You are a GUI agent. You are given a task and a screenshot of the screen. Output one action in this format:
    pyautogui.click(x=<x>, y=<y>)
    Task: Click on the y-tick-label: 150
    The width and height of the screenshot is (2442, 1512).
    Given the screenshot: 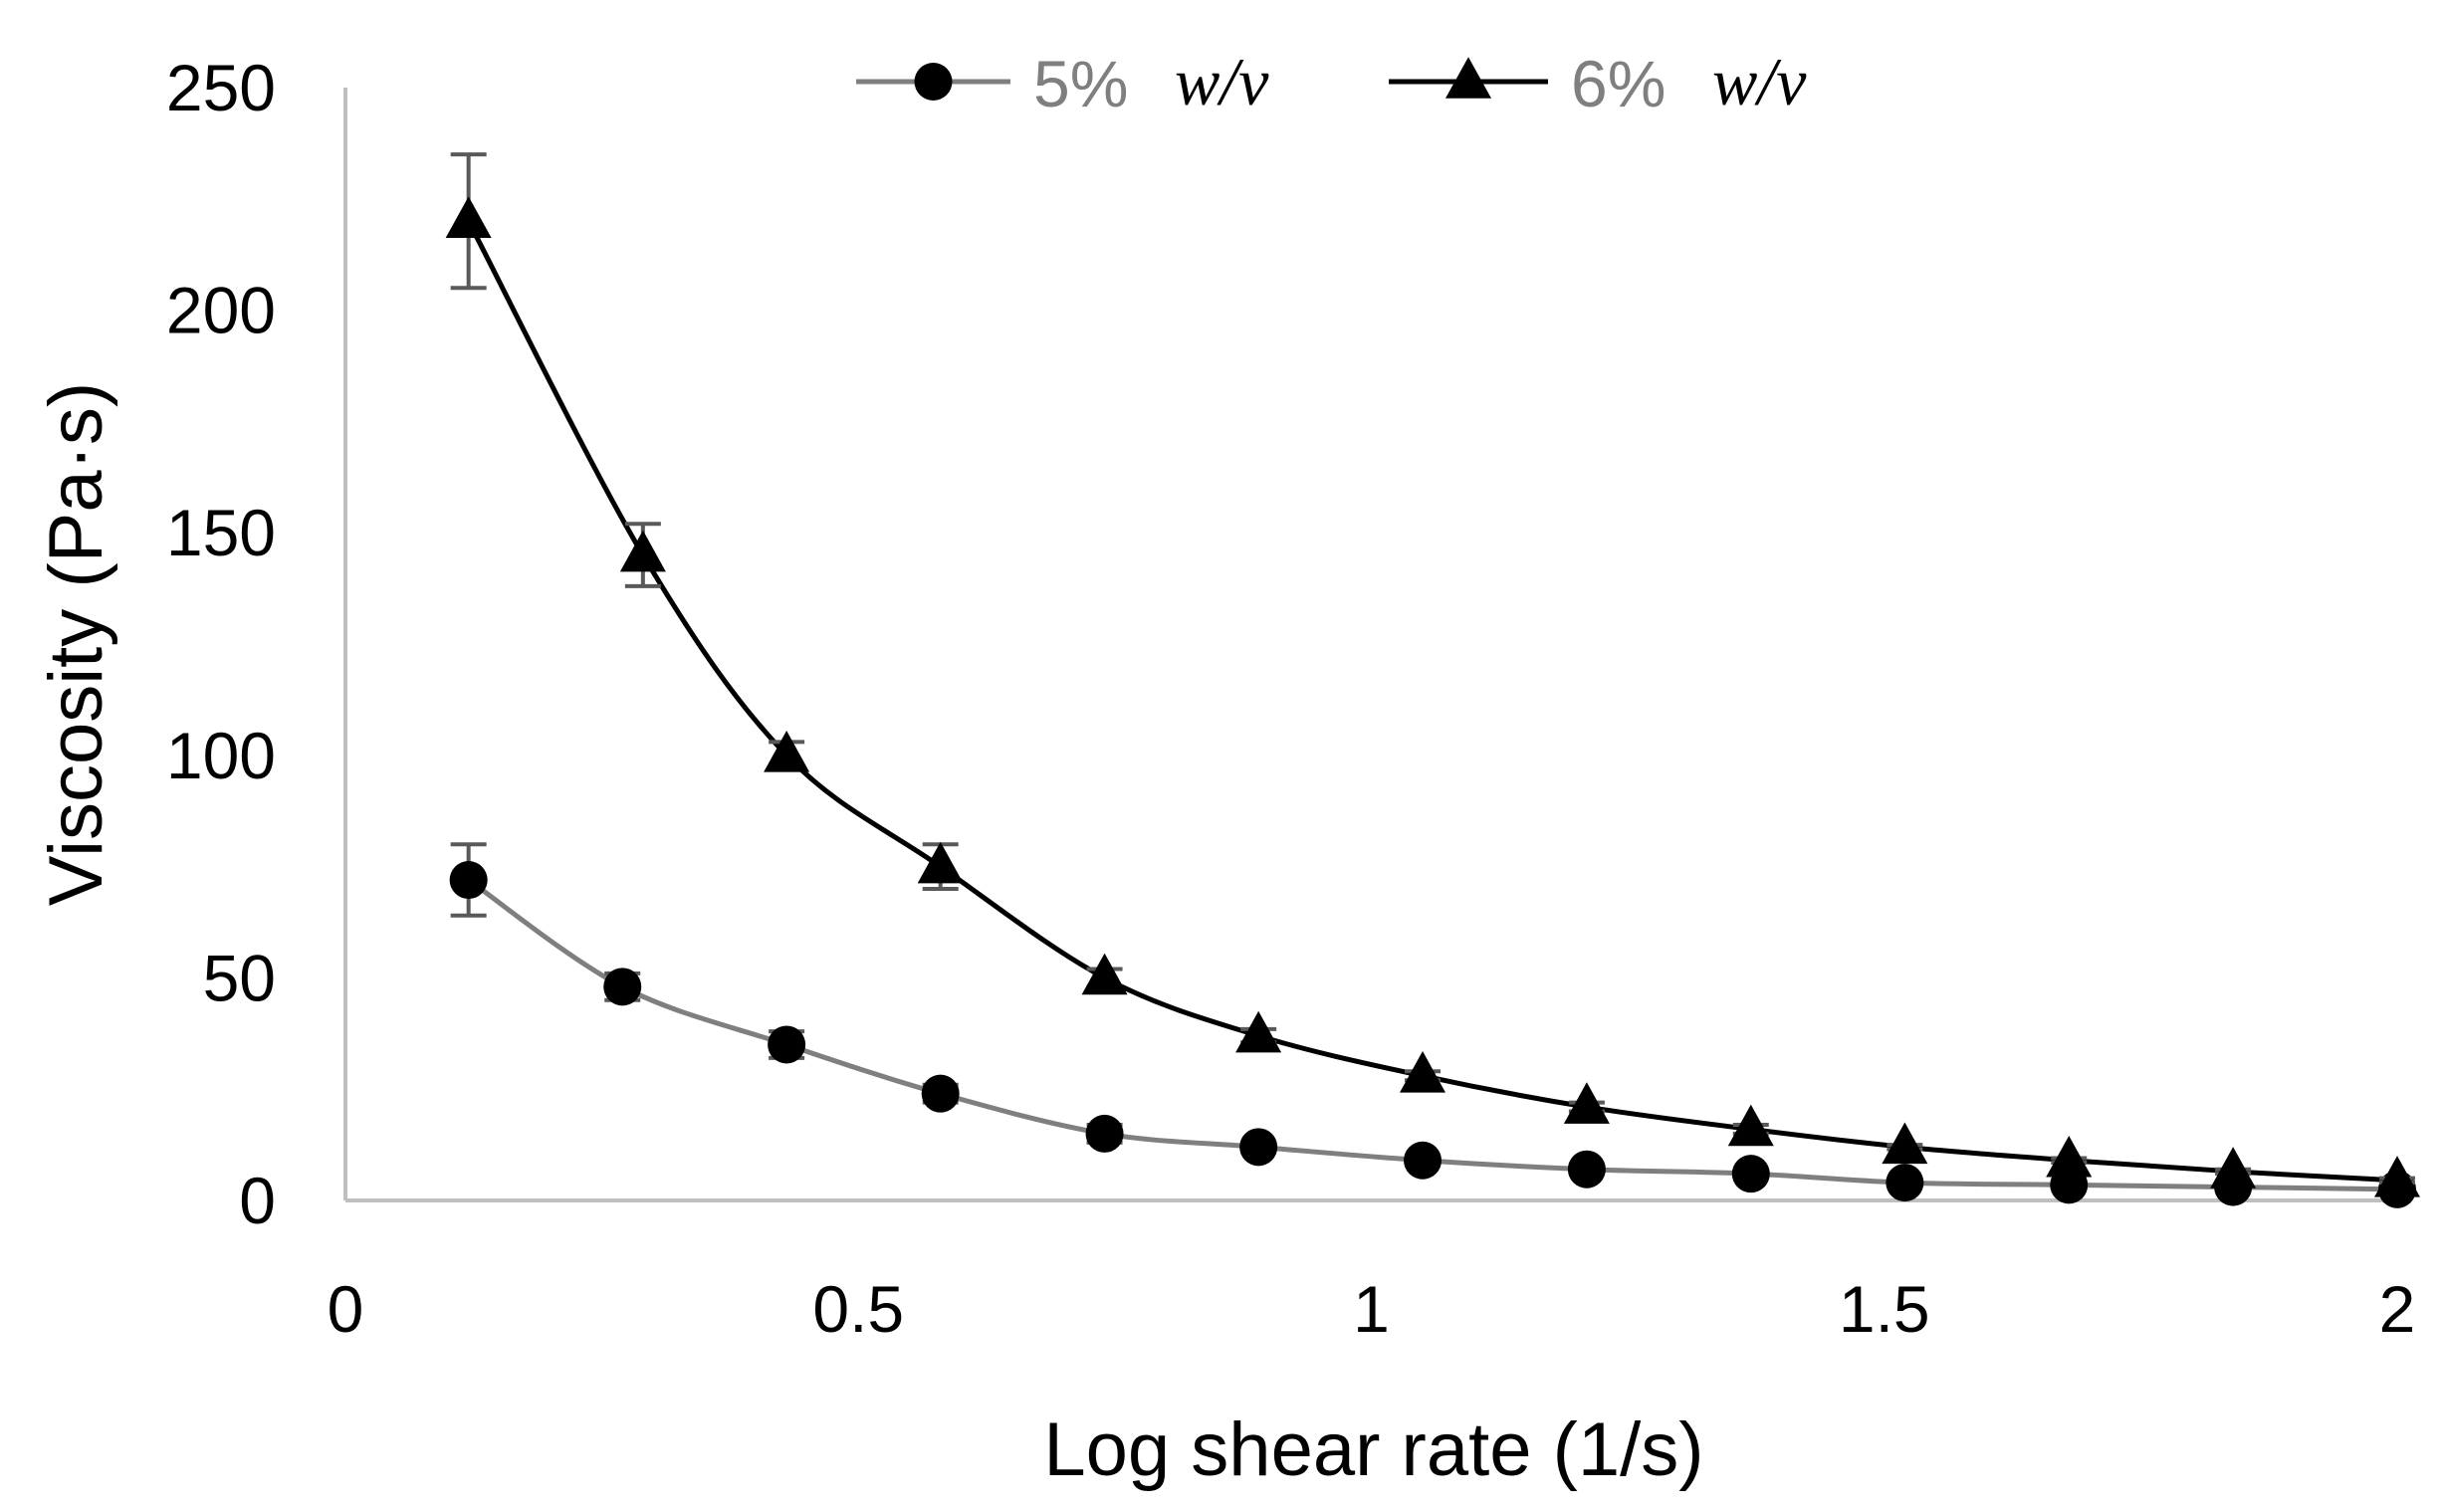 What is the action you would take?
    pyautogui.click(x=221, y=532)
    